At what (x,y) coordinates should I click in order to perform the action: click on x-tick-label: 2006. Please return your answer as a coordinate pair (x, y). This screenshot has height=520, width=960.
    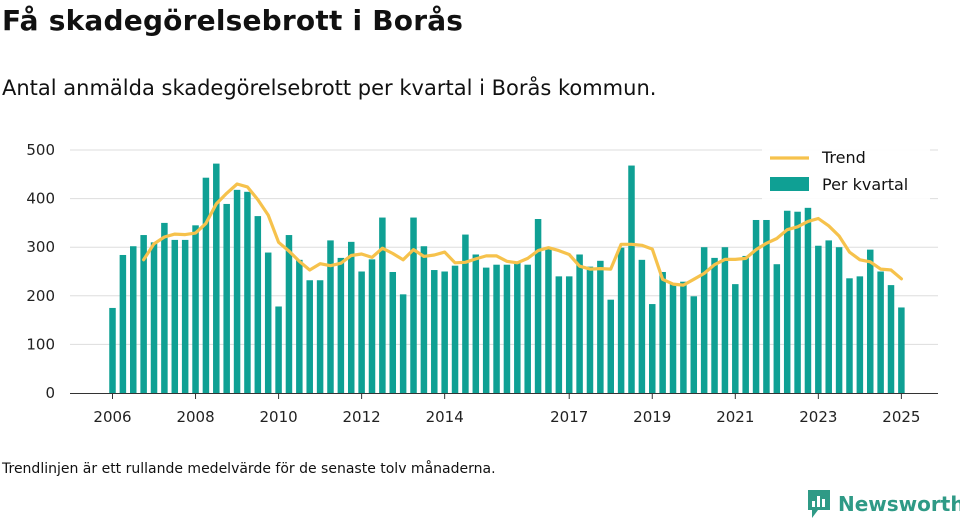
    Looking at the image, I should click on (112, 417).